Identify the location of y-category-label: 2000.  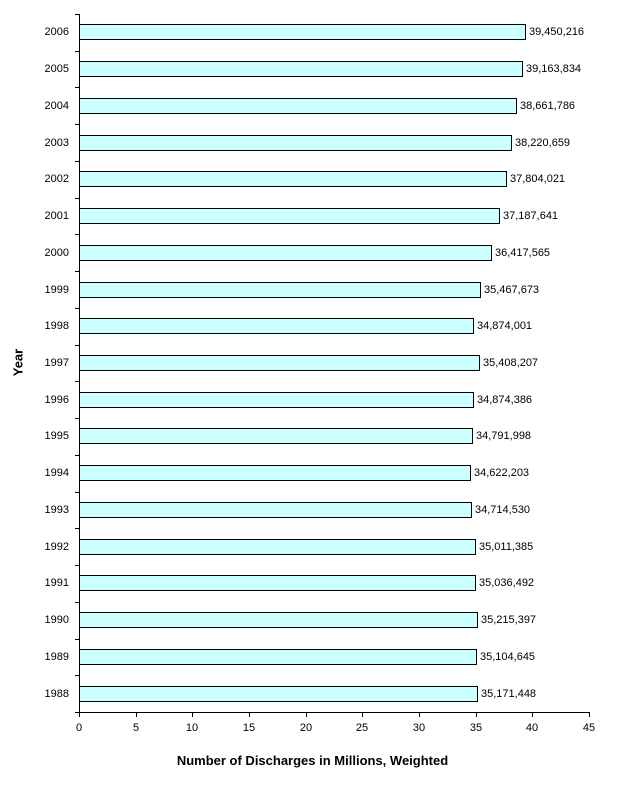
(56, 253).